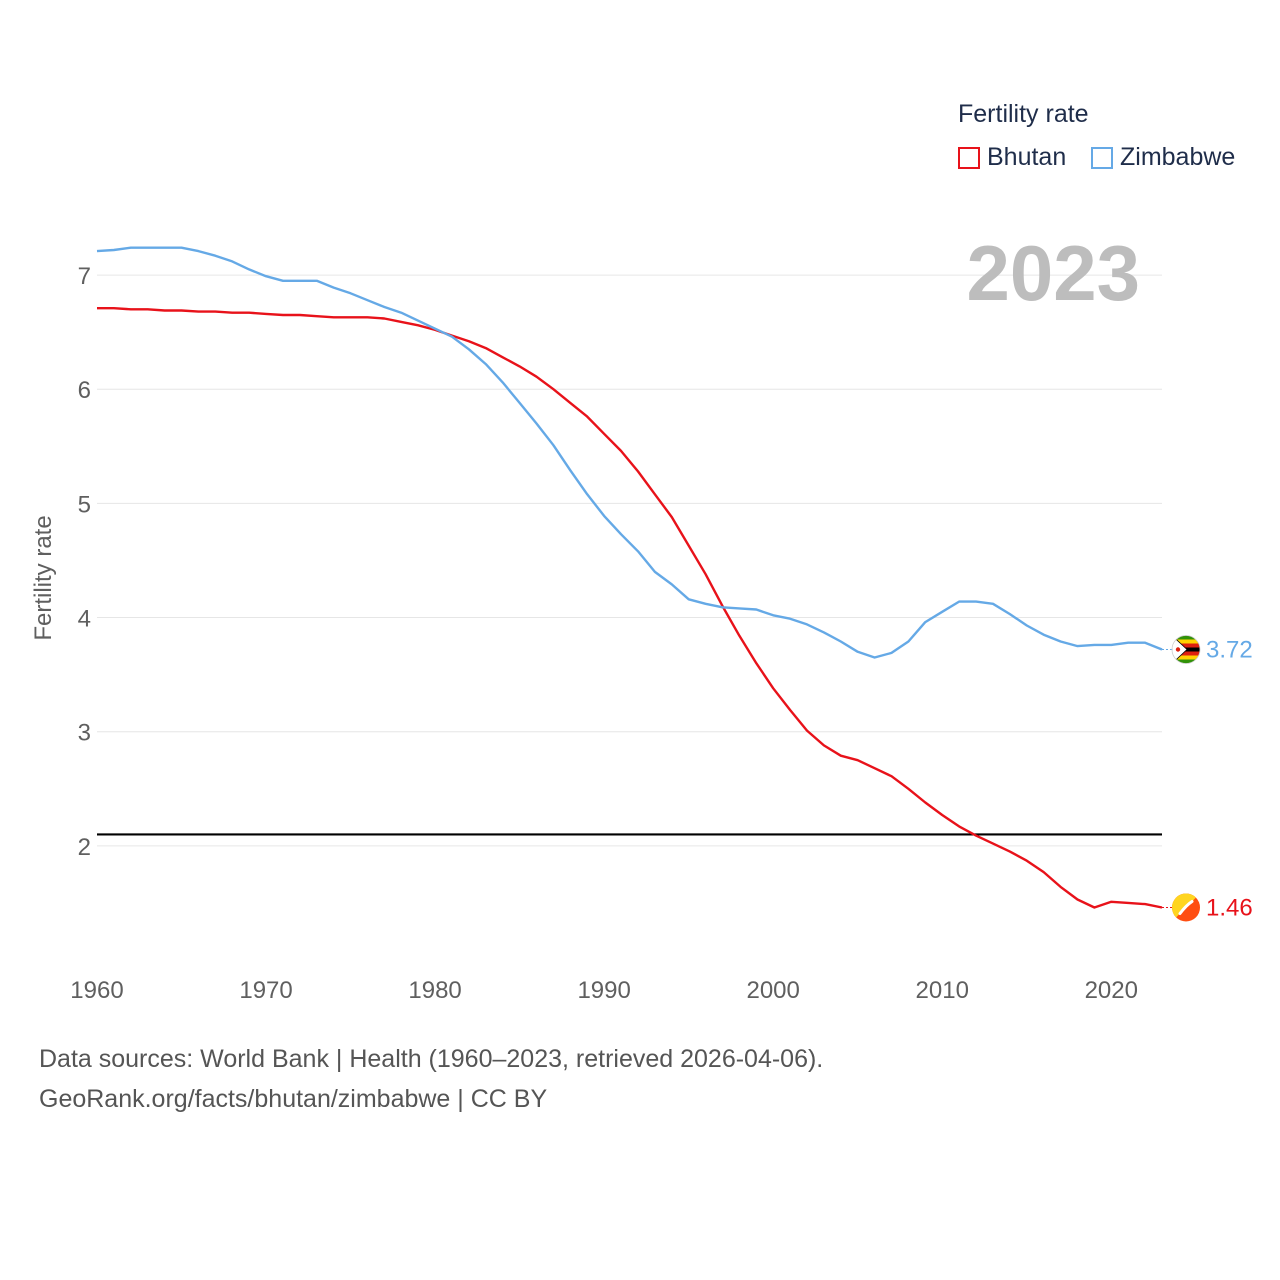 This screenshot has height=1280, width=1280. Describe the element at coordinates (84, 390) in the screenshot. I see `y-tick-label-6: 6` at that location.